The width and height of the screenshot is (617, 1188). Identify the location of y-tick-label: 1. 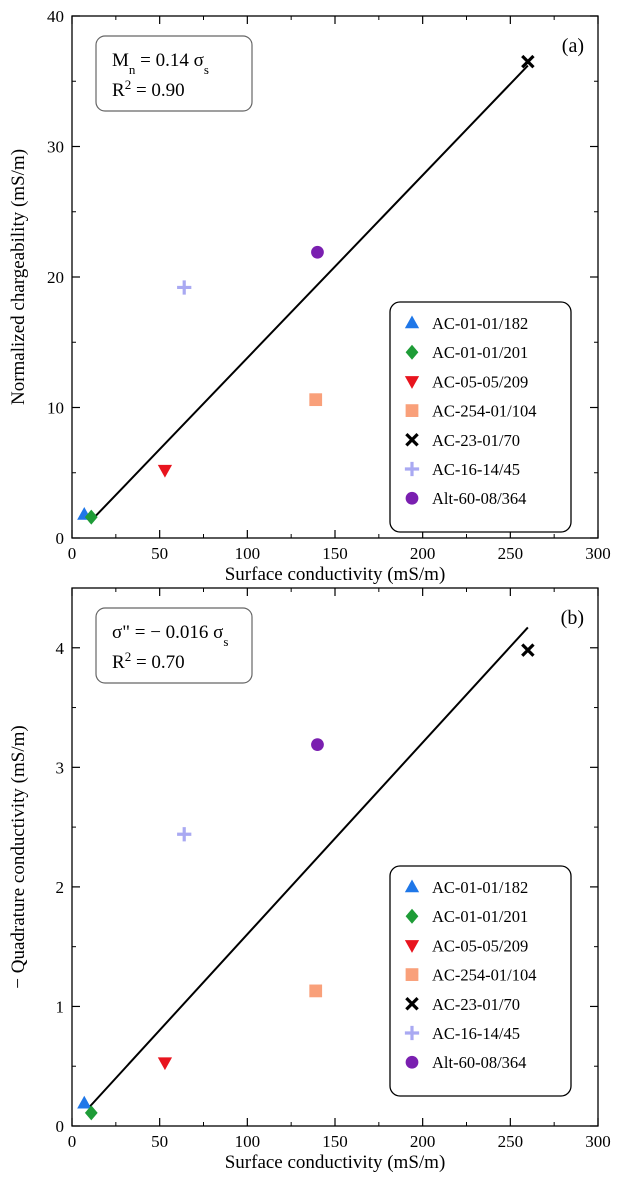
(60, 1006).